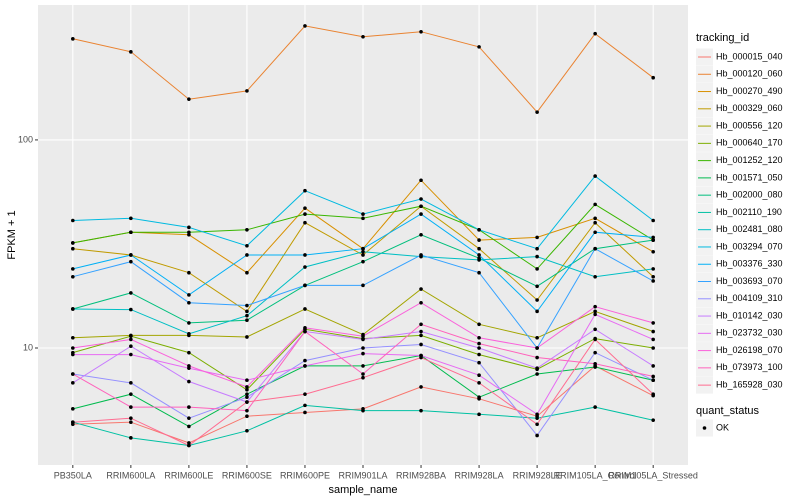  I want to click on legend-label: Hb_000640_170, so click(749, 143).